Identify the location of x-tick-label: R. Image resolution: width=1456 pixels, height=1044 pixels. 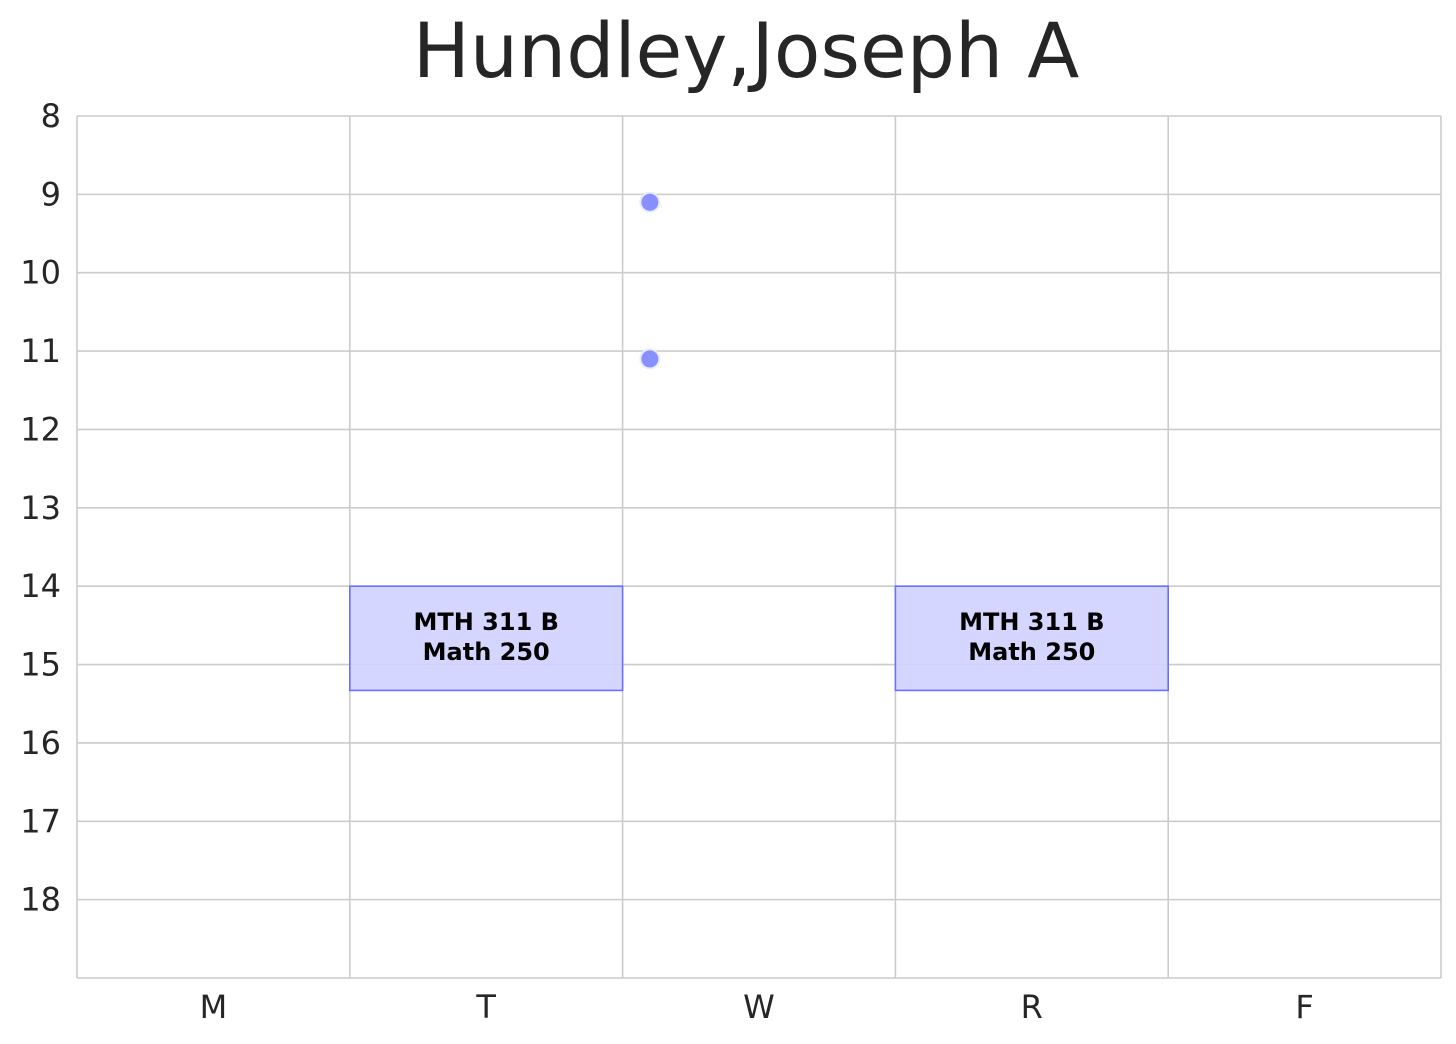
(1032, 1007).